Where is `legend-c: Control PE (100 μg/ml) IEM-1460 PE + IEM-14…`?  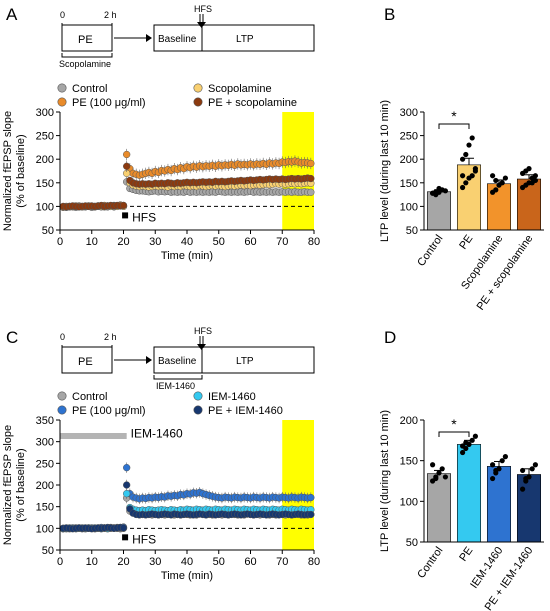
legend-c: Control PE (100 μg/ml) IEM-1460 PE + IEM-14… is located at coordinates (170, 404).